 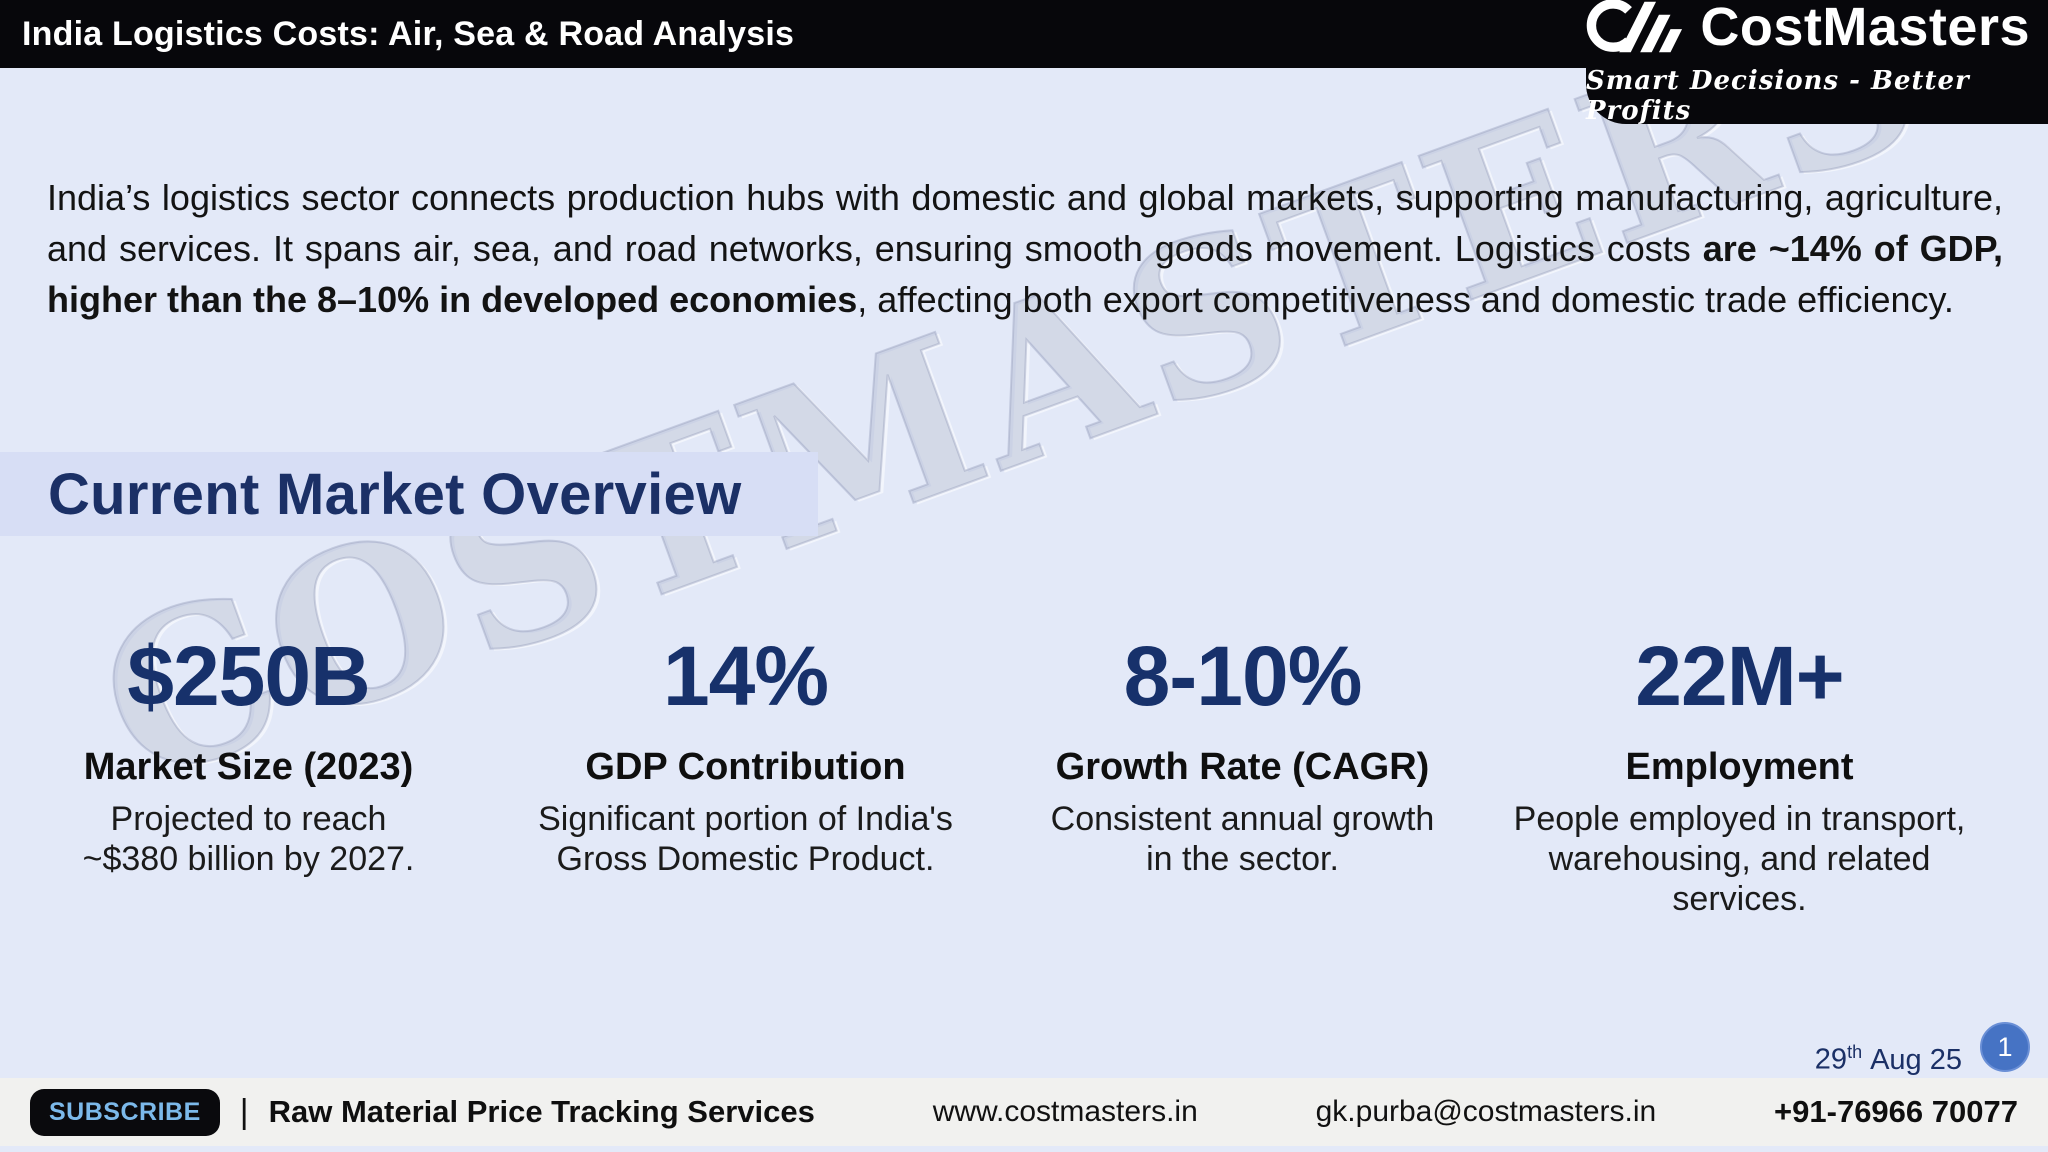 What do you see at coordinates (745, 676) in the screenshot?
I see `stat-value: 14%` at bounding box center [745, 676].